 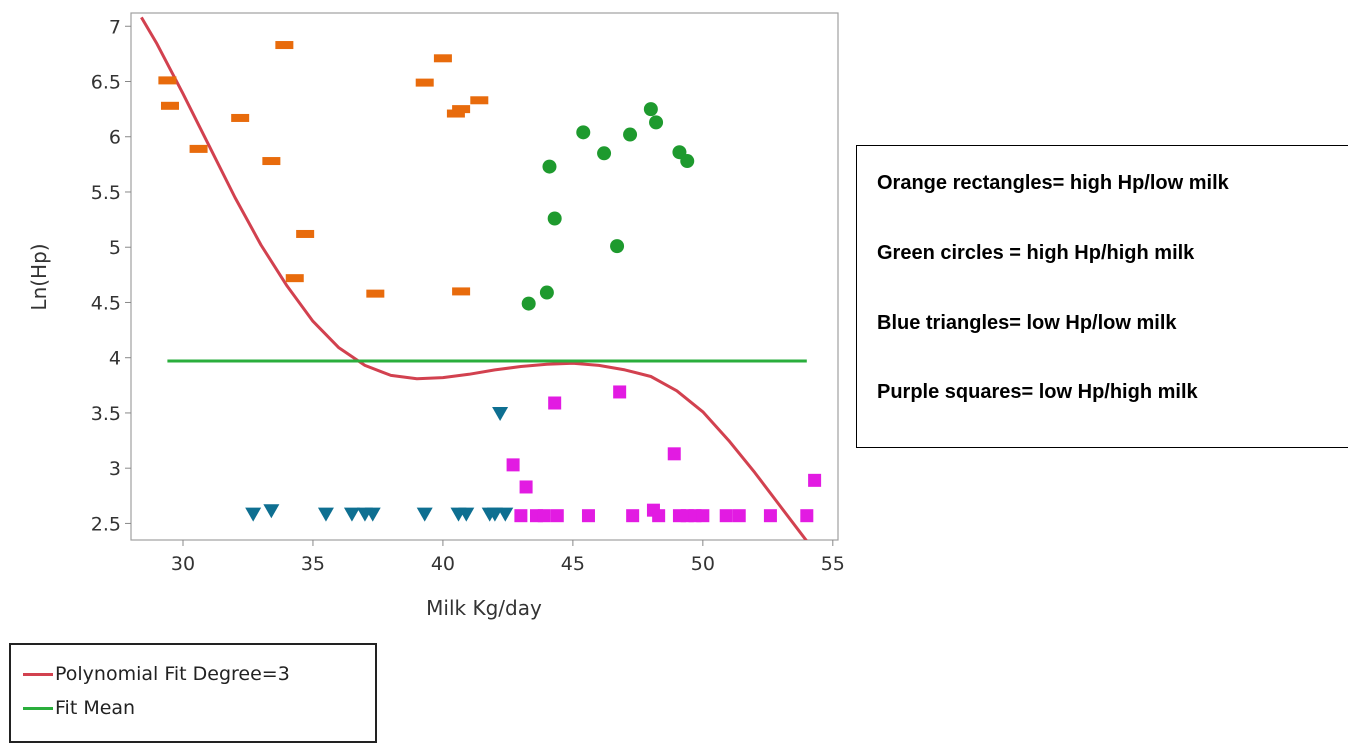 I want to click on x-tick-label: 55, so click(x=833, y=564).